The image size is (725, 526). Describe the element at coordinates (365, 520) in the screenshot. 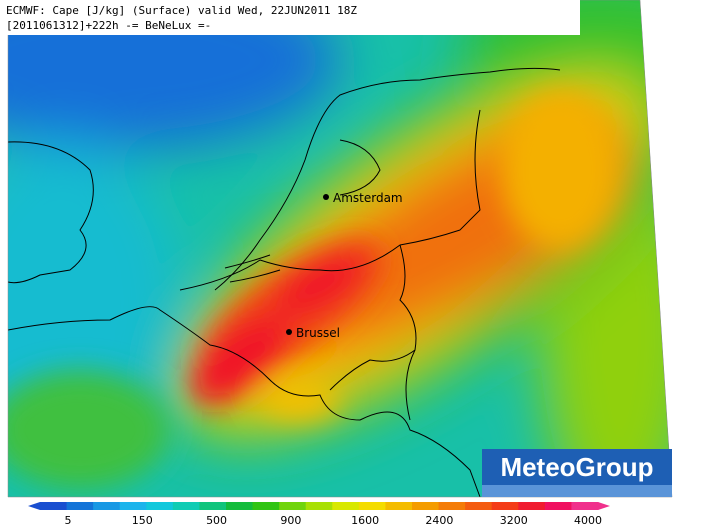

I see `colorbar-tick-label: 1600` at that location.